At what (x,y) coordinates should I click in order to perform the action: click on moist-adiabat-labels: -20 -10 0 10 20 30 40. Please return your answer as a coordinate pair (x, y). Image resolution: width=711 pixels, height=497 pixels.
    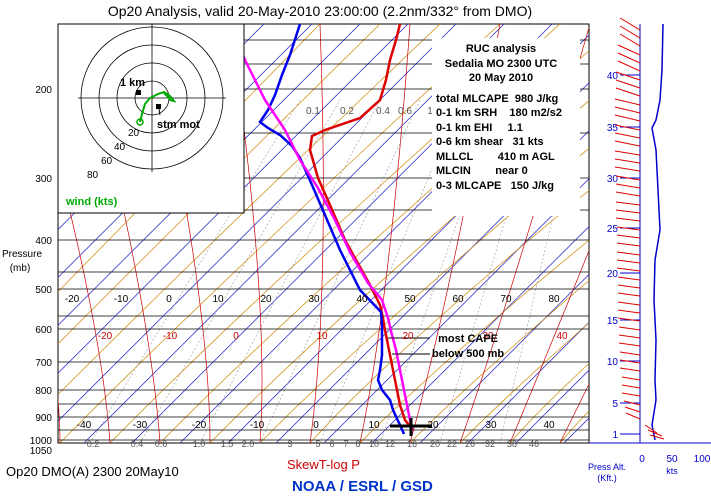
    Looking at the image, I should click on (333, 336).